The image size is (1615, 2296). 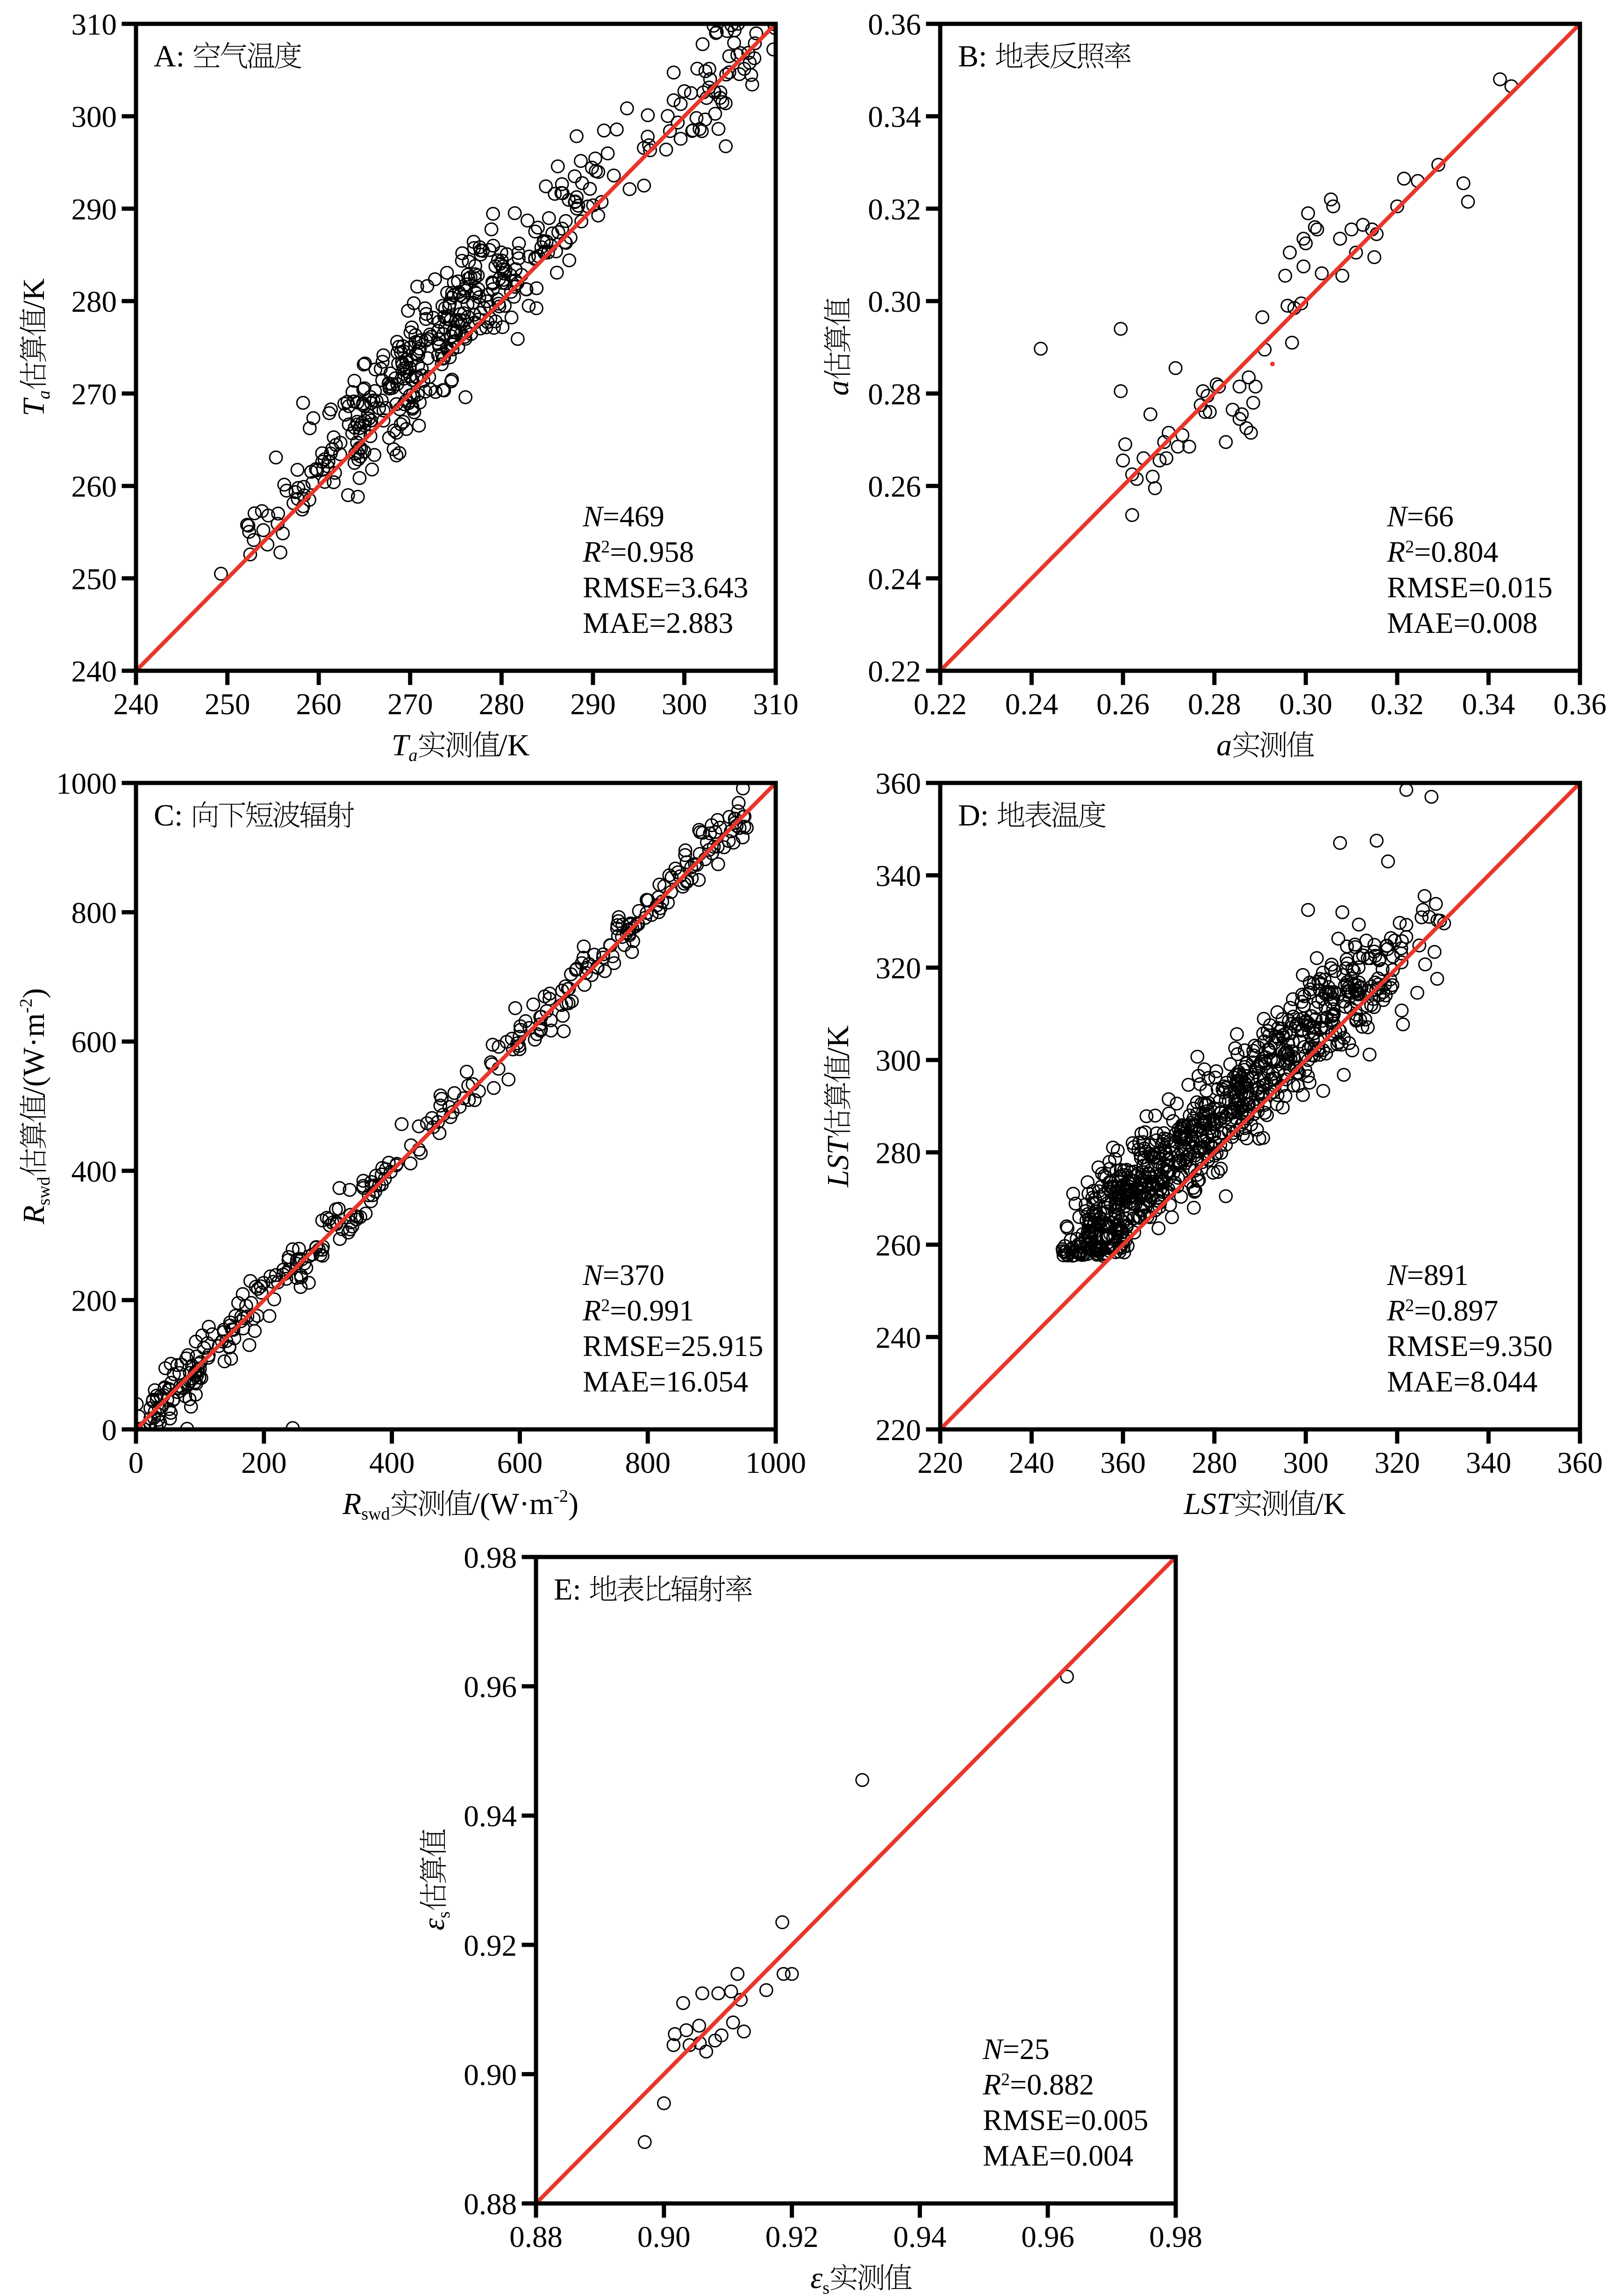 What do you see at coordinates (319, 704) in the screenshot?
I see `svg-text: 260` at bounding box center [319, 704].